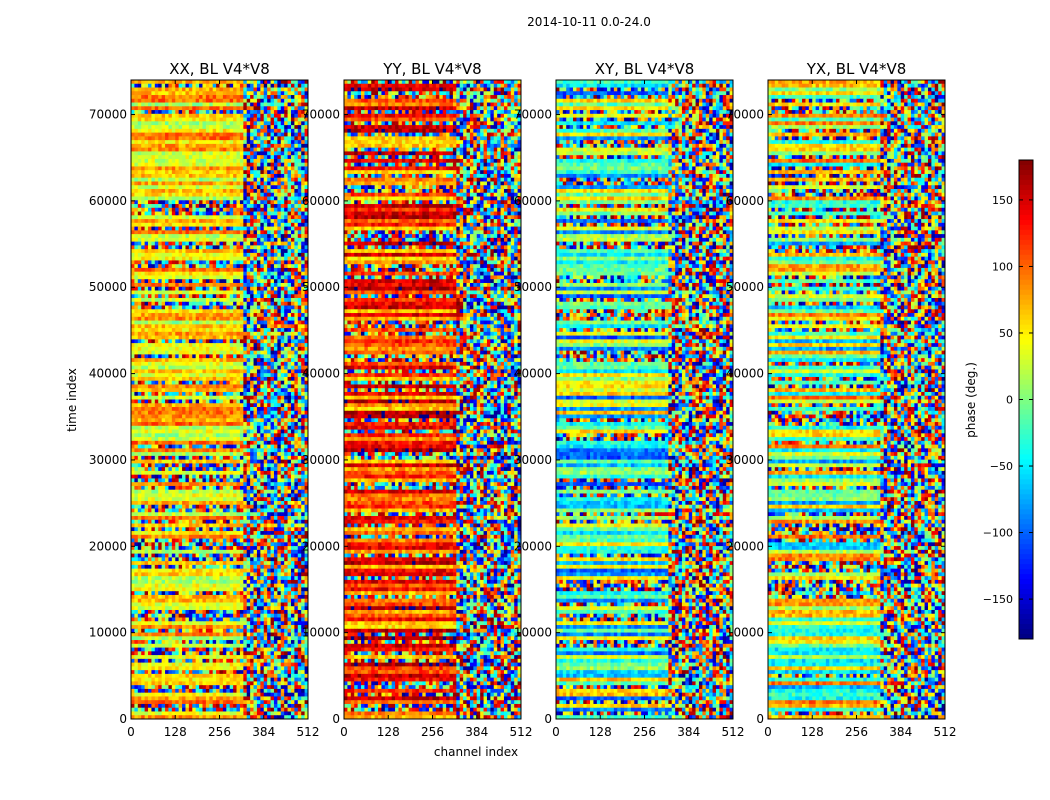 The height and width of the screenshot is (800, 1050). I want to click on colorbar-tick-label: 150, so click(1002, 200).